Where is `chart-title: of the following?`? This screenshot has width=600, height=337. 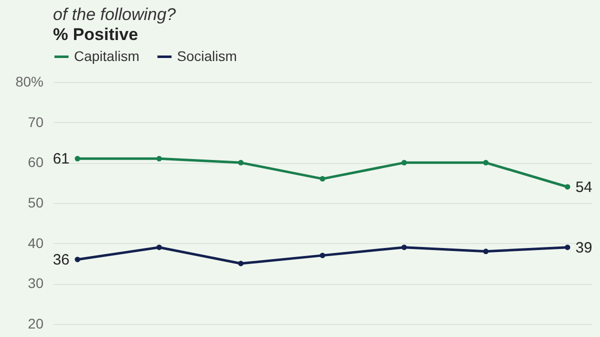
chart-title: of the following? is located at coordinates (114, 14).